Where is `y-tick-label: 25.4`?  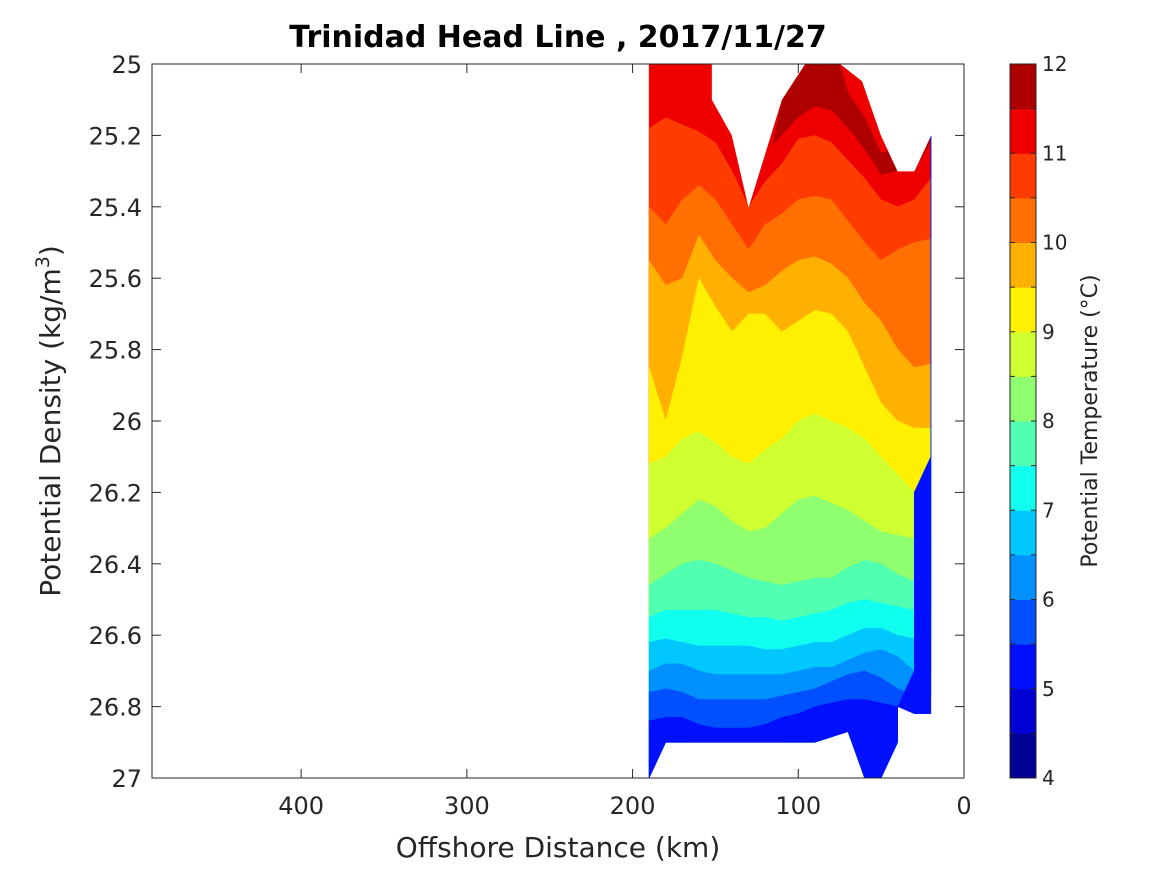 y-tick-label: 25.4 is located at coordinates (115, 208).